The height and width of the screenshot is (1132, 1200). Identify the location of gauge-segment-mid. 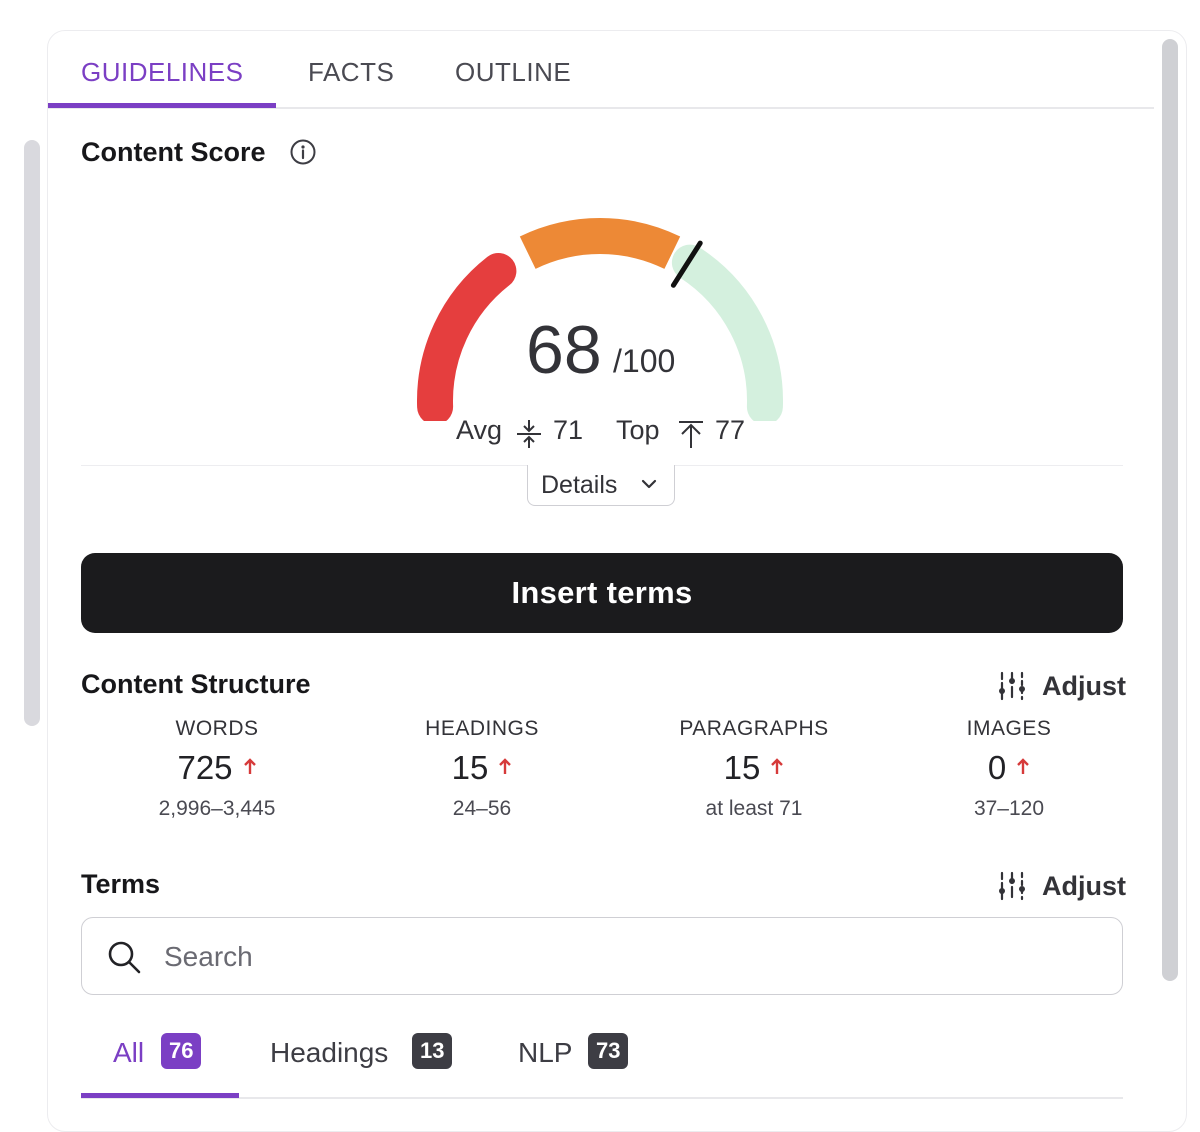
(600, 244).